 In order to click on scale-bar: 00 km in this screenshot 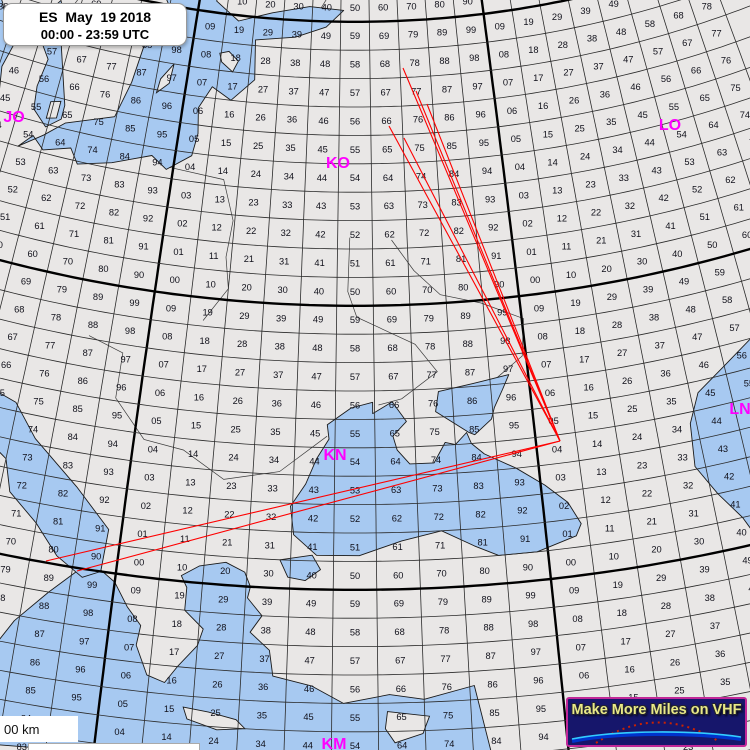, I will do `click(39, 729)`.